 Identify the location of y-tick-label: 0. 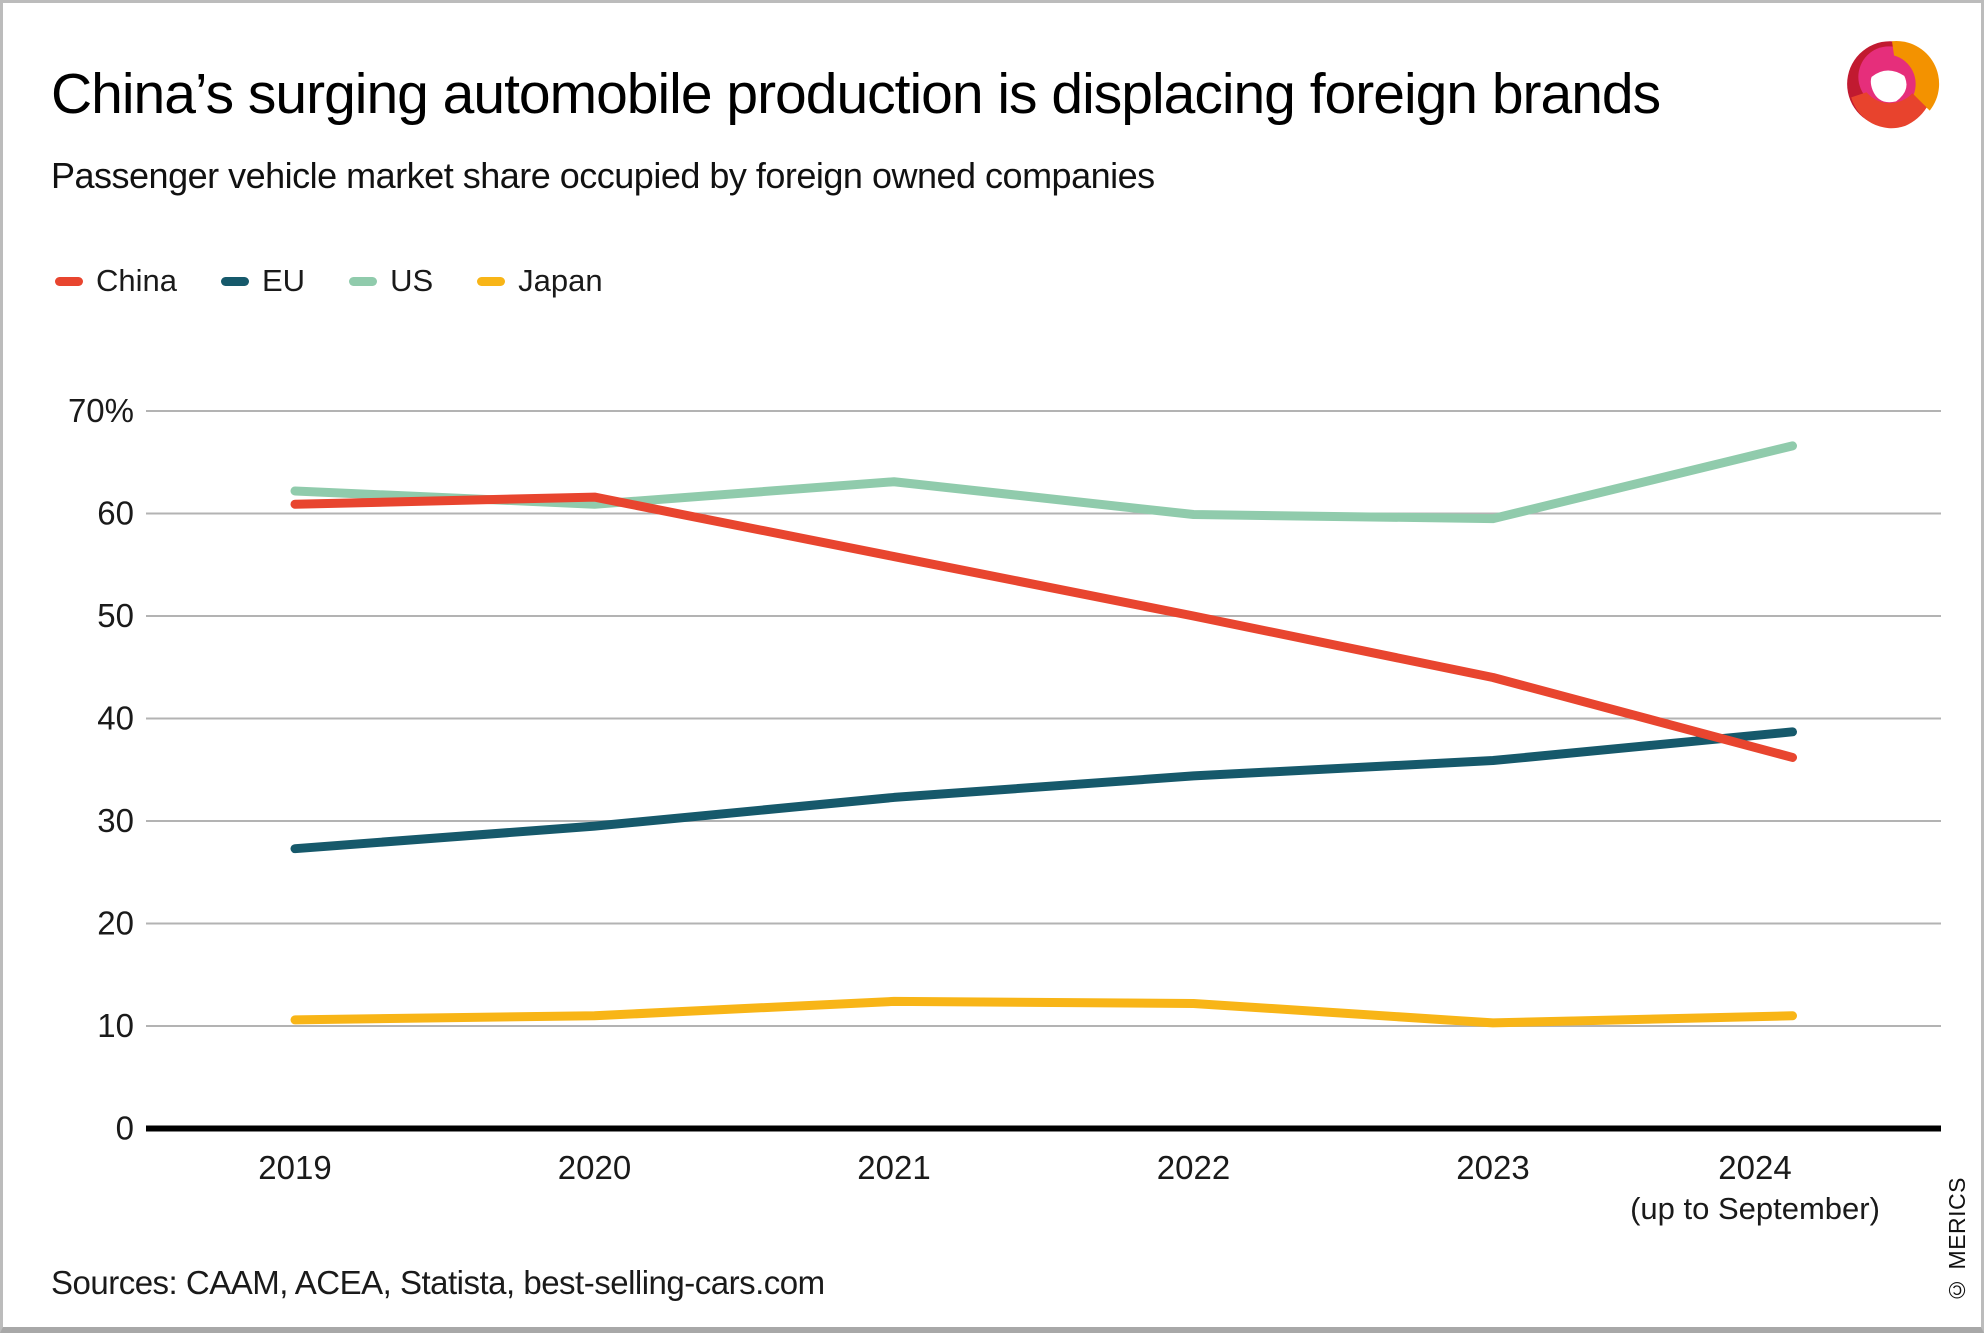
(125, 1128).